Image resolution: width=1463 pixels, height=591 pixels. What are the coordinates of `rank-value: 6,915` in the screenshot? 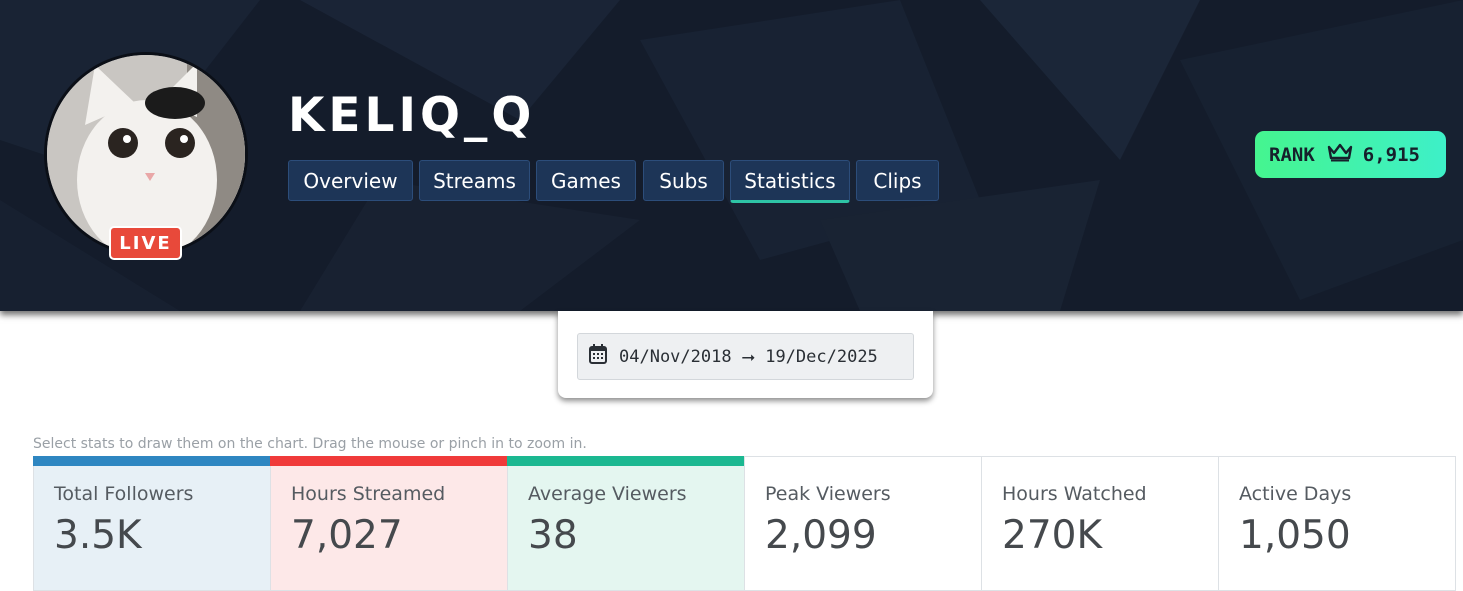 It's located at (1391, 154).